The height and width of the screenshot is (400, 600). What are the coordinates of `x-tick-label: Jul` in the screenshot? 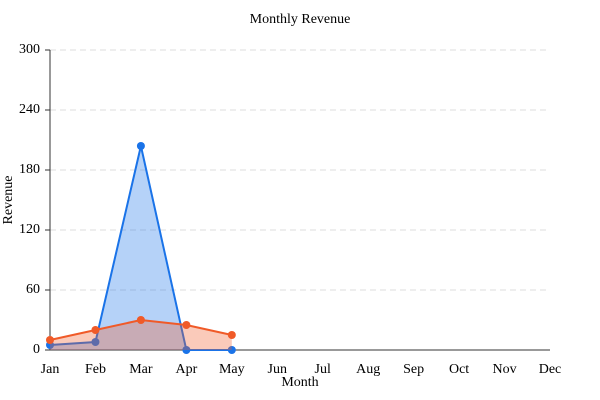 It's located at (323, 369).